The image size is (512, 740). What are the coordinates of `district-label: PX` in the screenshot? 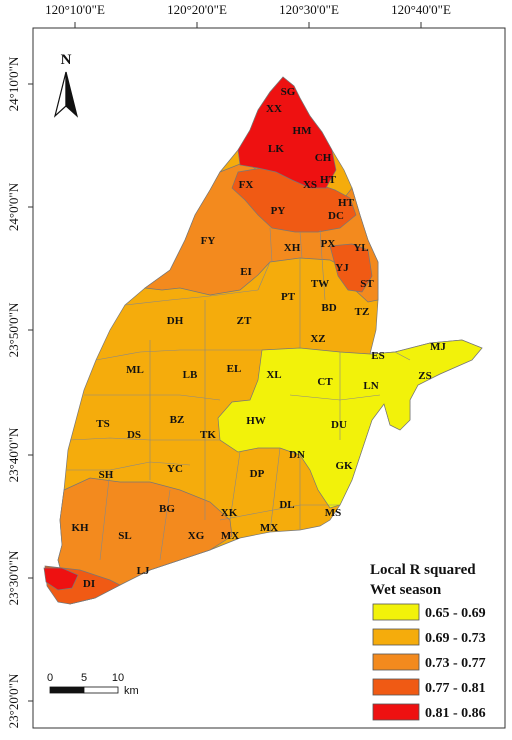 It's located at (328, 244).